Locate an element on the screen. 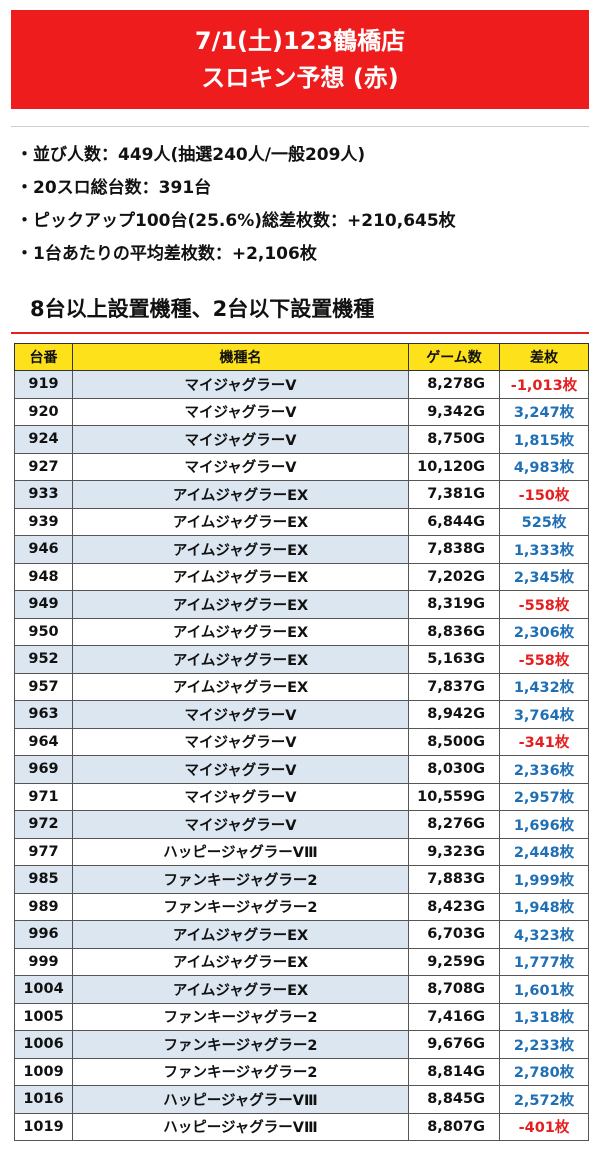 The width and height of the screenshot is (600, 1173). summary-pickup-total: ・ピックアップ100台(25.6%)総差枚数：+210,645枚 is located at coordinates (236, 221).